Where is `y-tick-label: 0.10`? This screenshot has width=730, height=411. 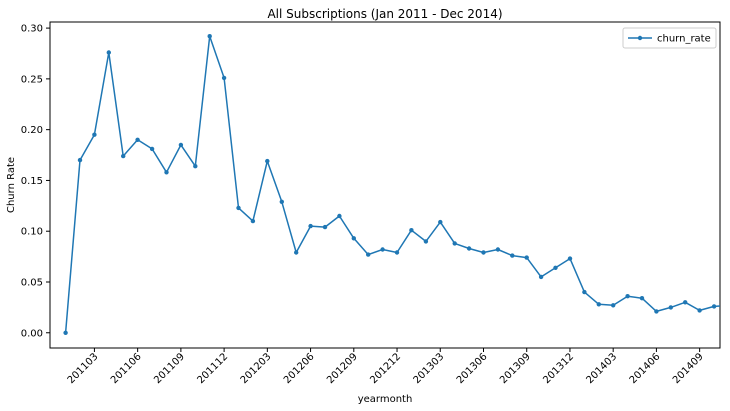 y-tick-label: 0.10 is located at coordinates (32, 232).